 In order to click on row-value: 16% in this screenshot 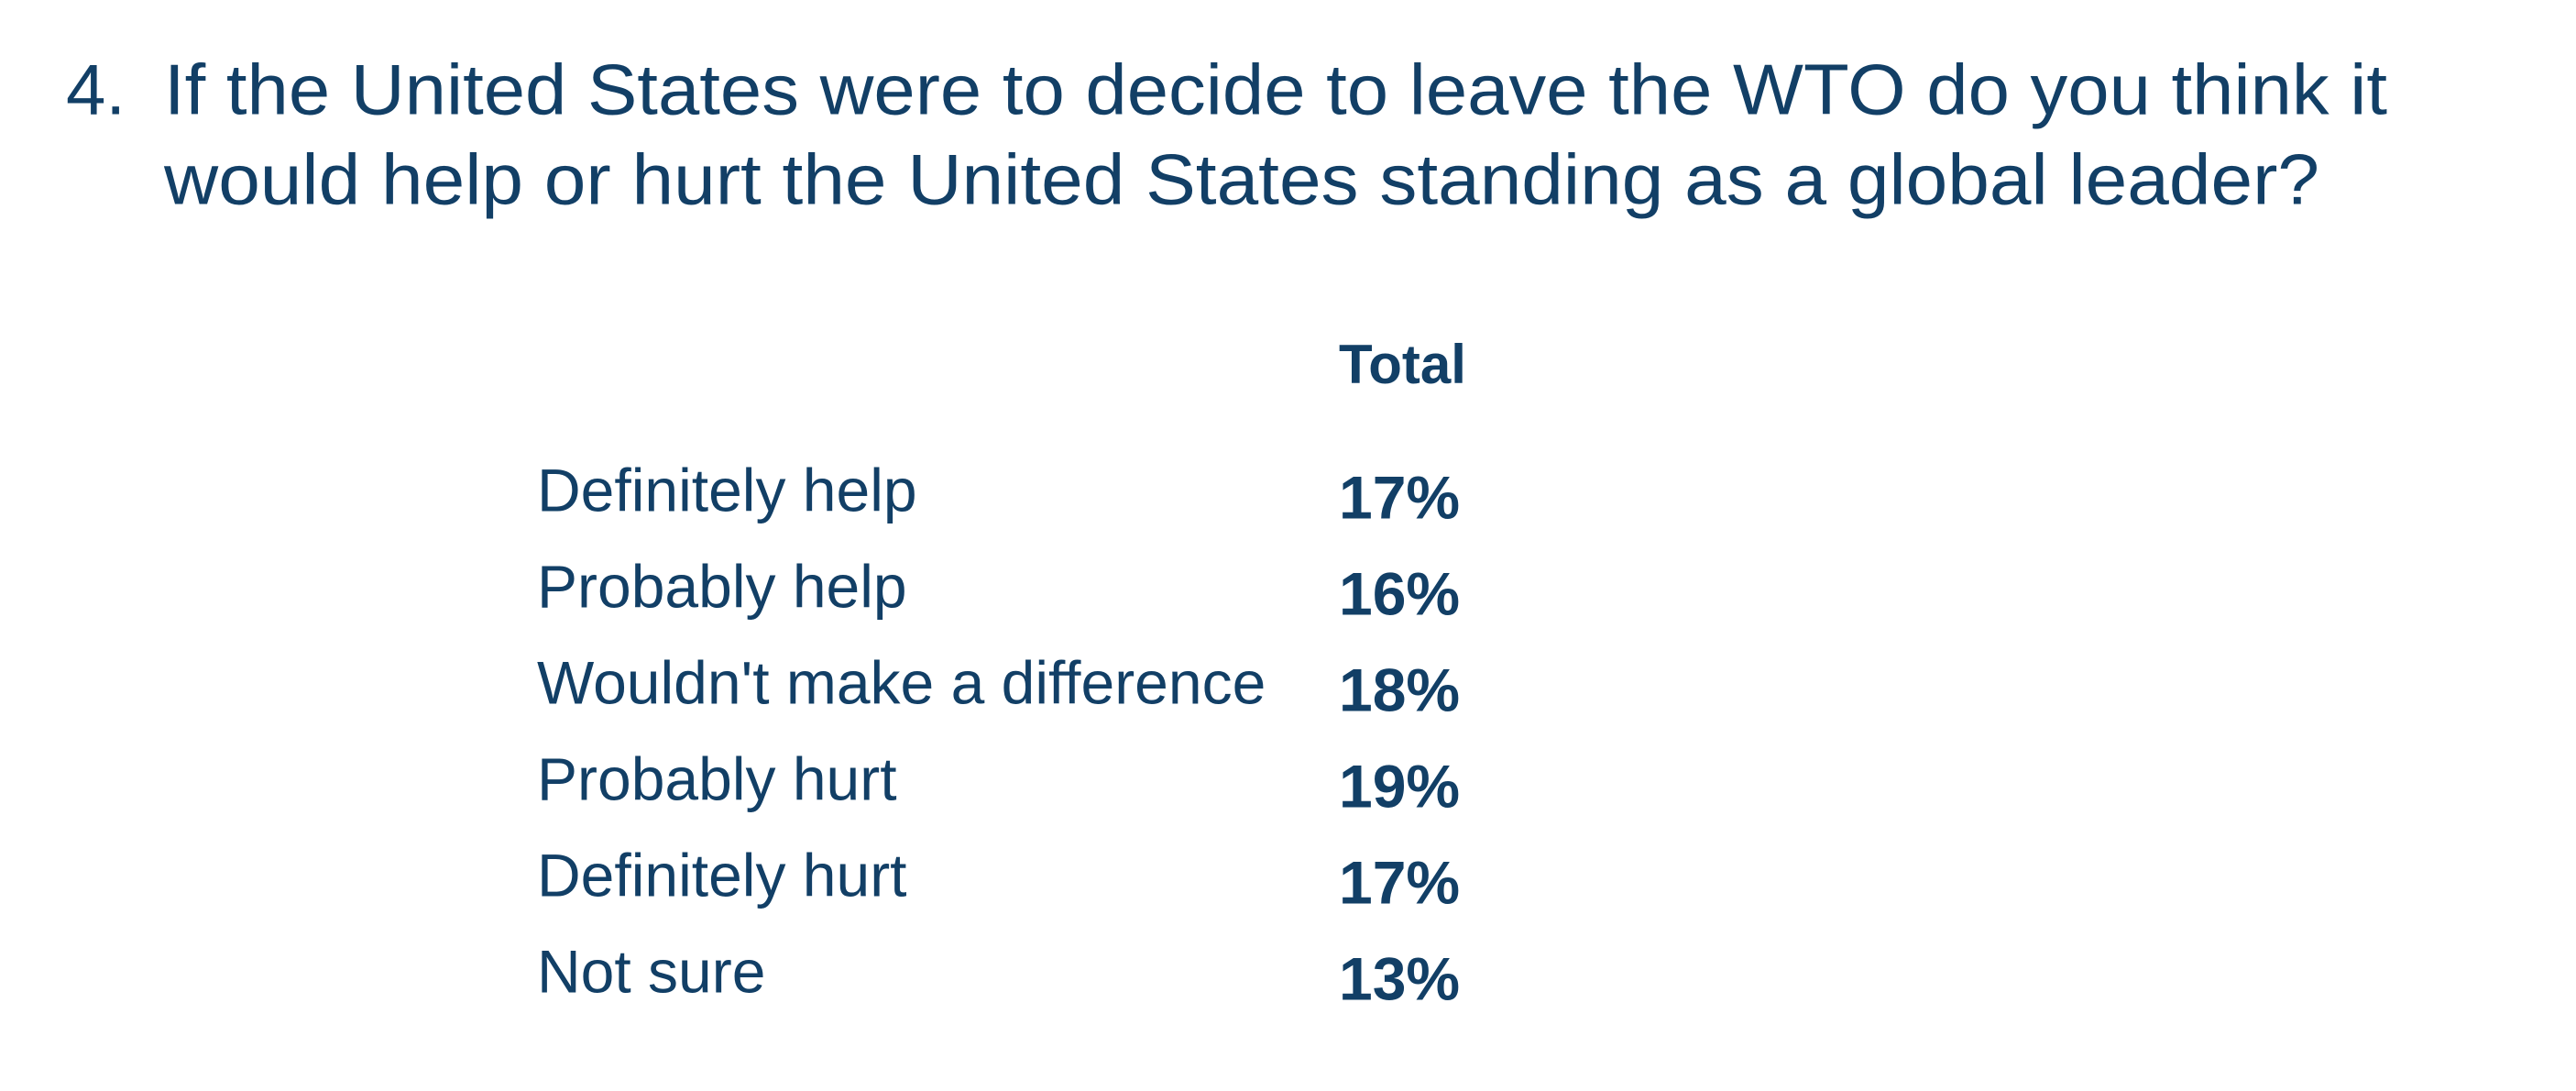, I will do `click(1399, 593)`.